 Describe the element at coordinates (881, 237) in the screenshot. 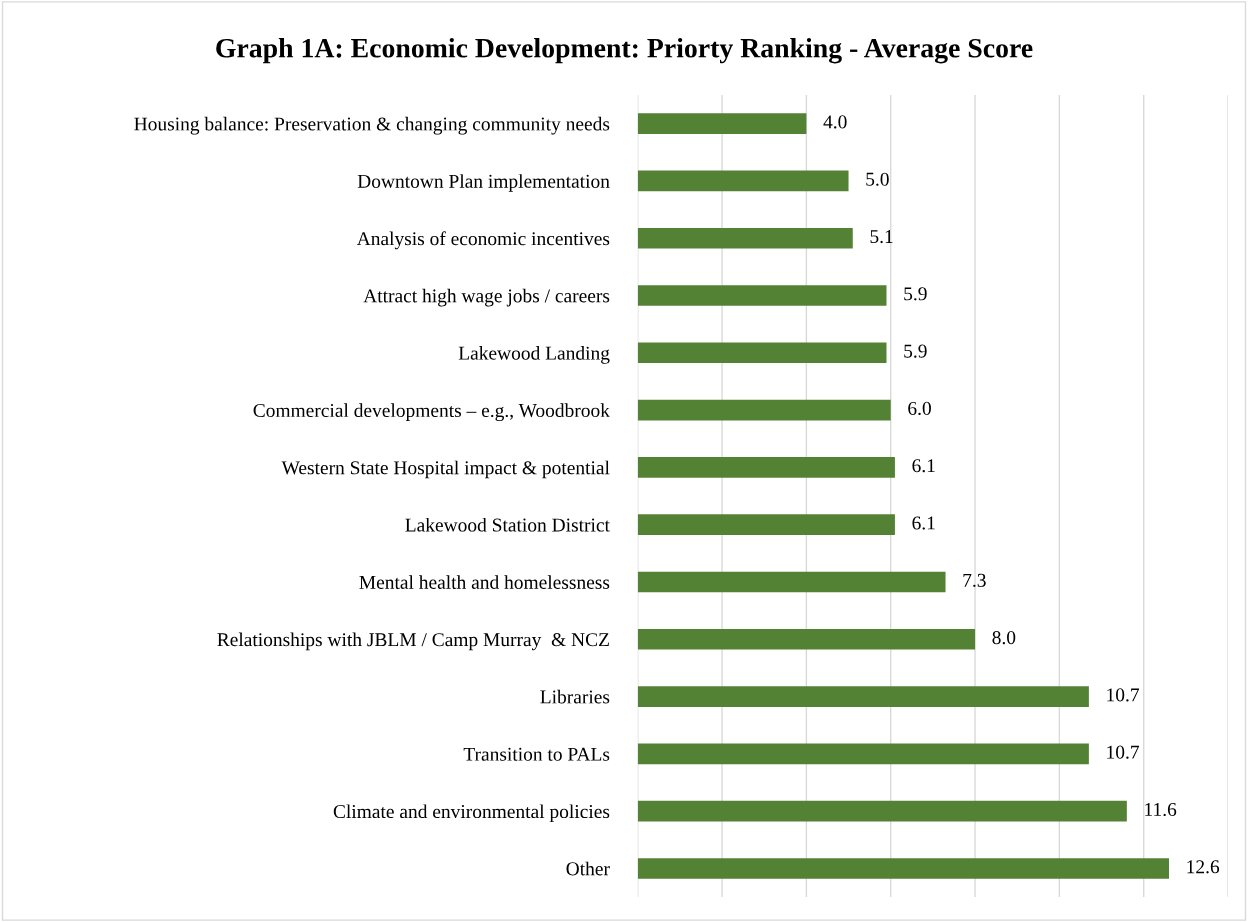

I see `data-label: 5.1` at that location.